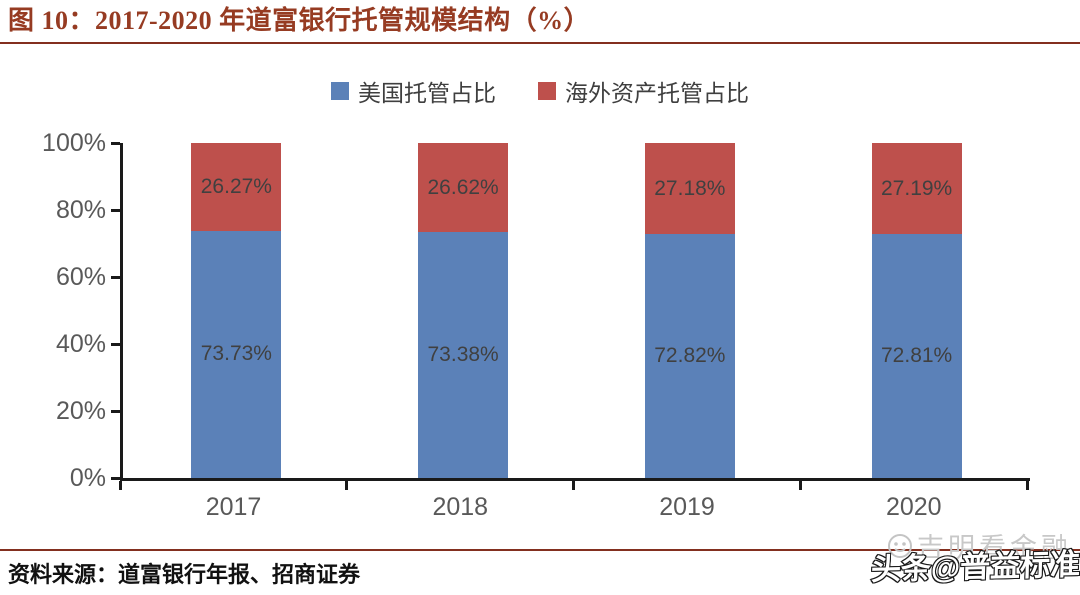 This screenshot has width=1080, height=595. What do you see at coordinates (460, 507) in the screenshot?
I see `x-tick-label-2018: 2018` at bounding box center [460, 507].